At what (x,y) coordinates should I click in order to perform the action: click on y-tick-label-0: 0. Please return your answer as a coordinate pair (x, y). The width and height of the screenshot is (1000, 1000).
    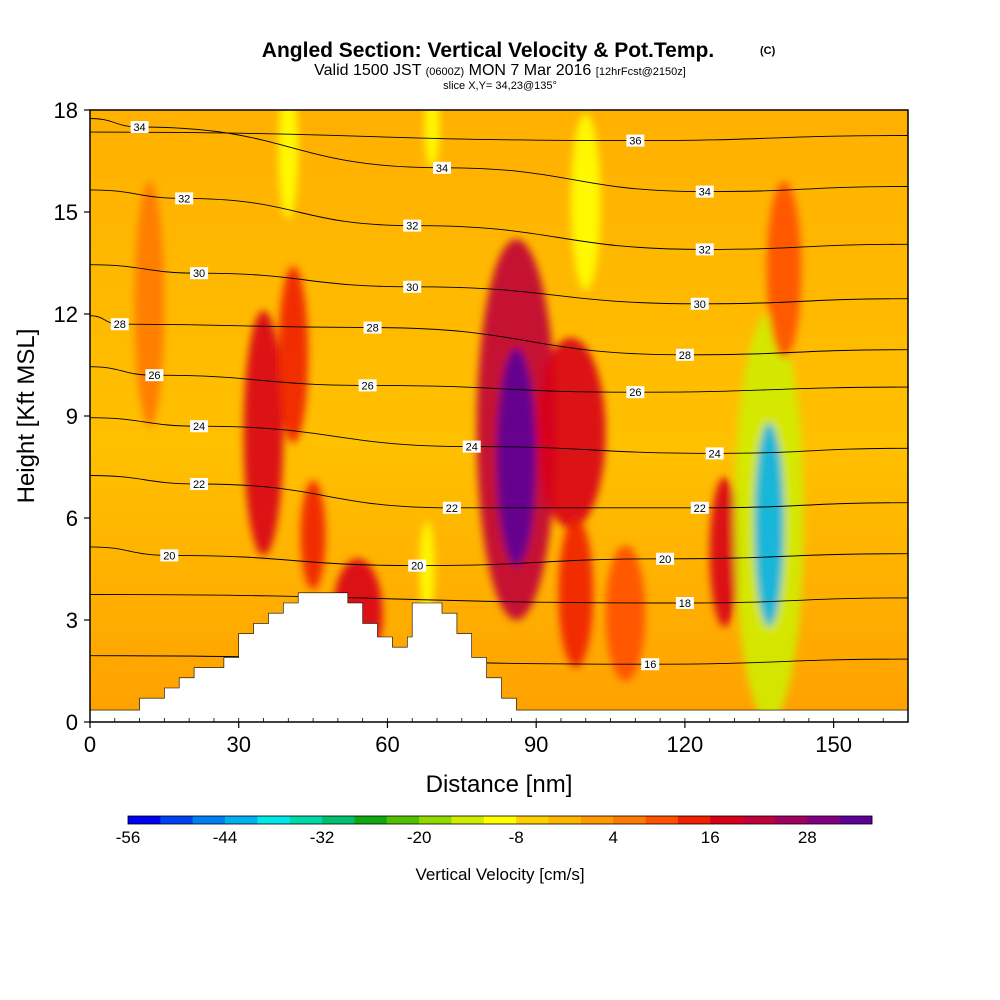
    Looking at the image, I should click on (72, 722).